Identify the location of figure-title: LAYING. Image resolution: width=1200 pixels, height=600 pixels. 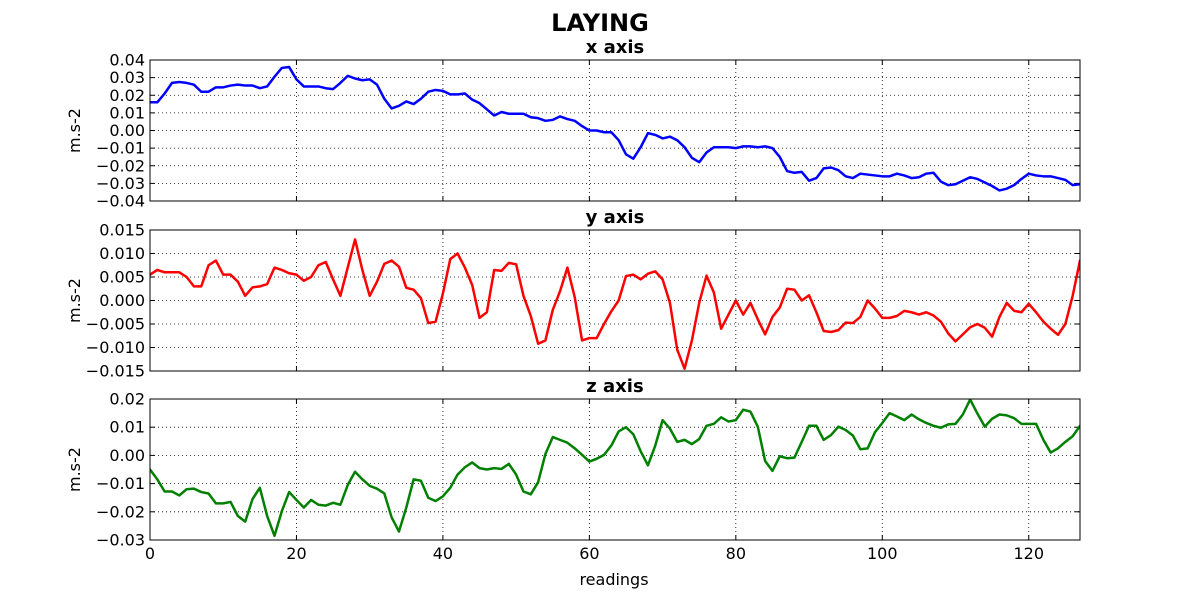
(600, 23).